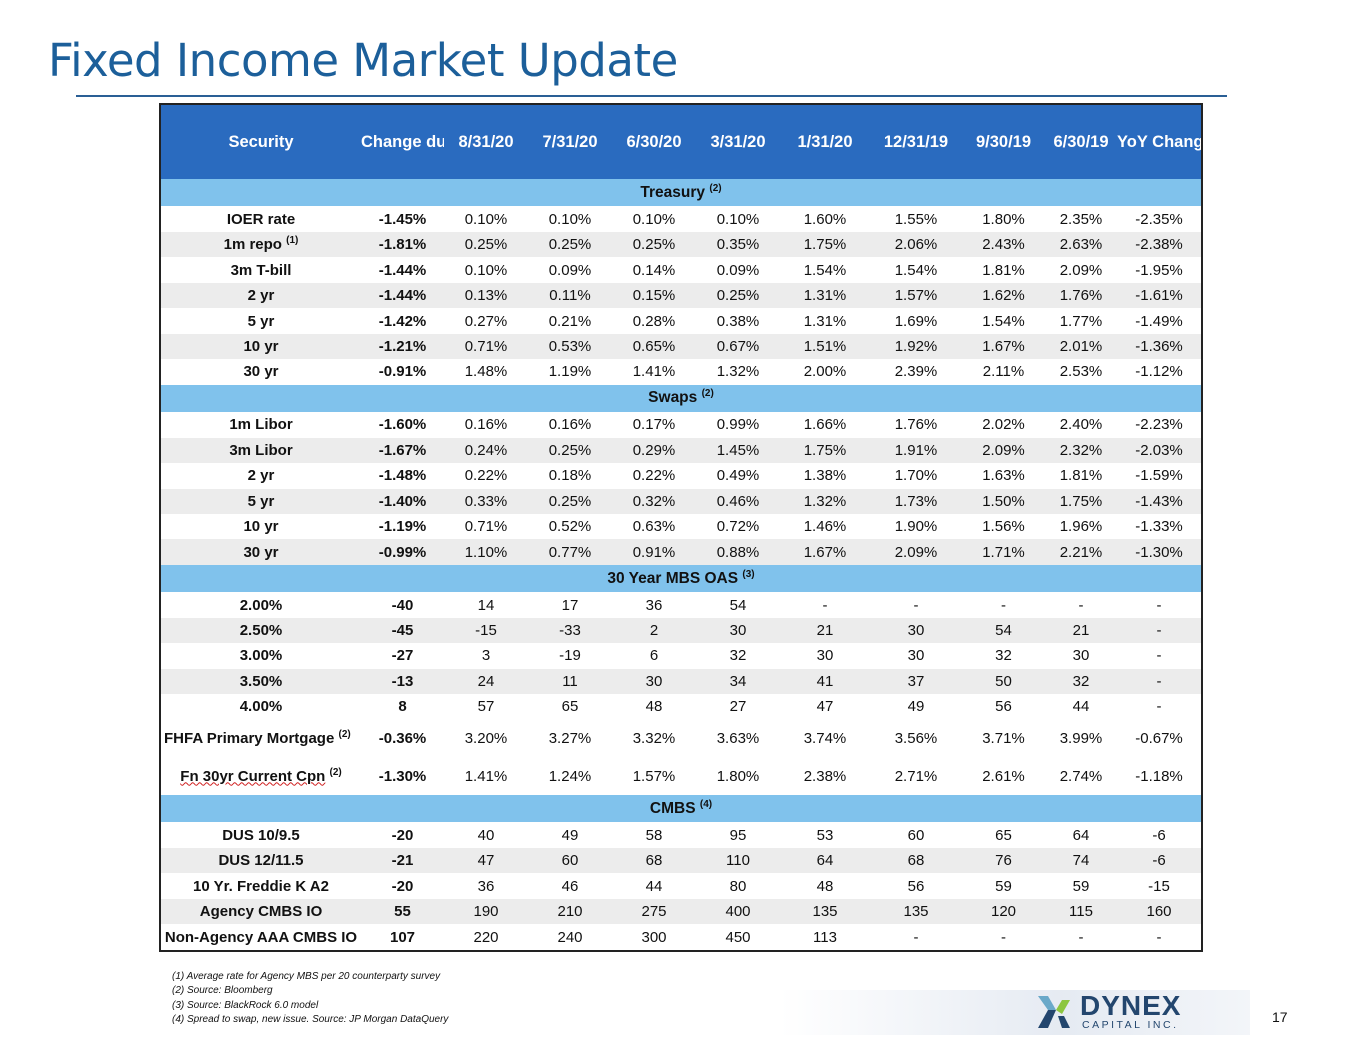 The image size is (1365, 1055). What do you see at coordinates (825, 295) in the screenshot?
I see `table-cell: 1.31%` at bounding box center [825, 295].